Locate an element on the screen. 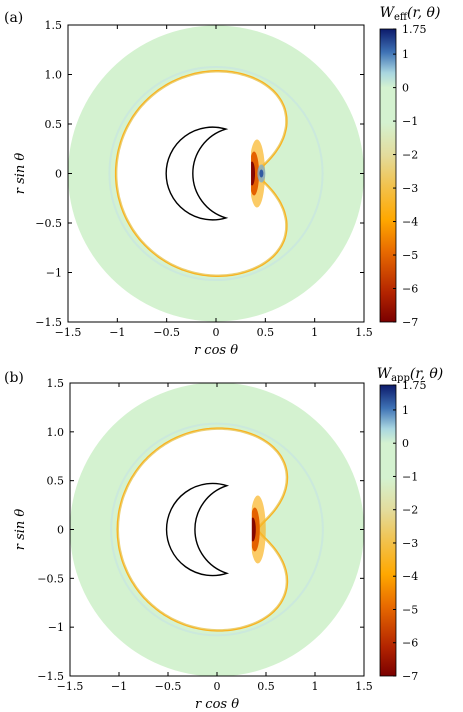 The image size is (463, 712). positive-patch is located at coordinates (261, 173).